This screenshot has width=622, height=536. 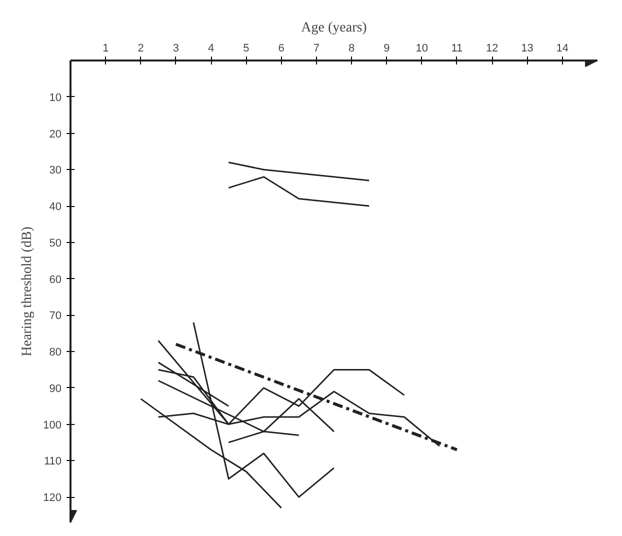 I want to click on x-tick-label: 14, so click(x=562, y=48).